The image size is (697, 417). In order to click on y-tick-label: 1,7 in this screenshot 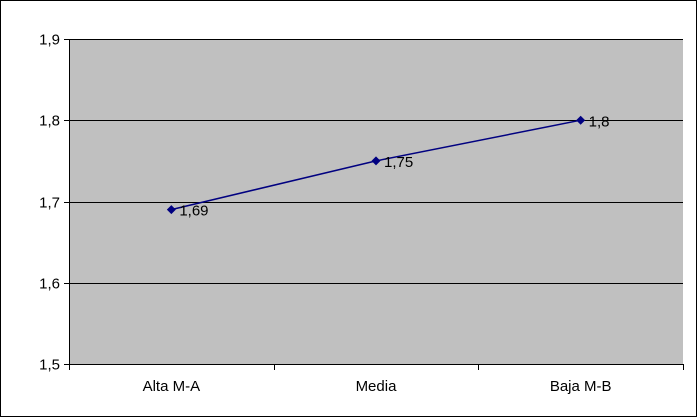, I will do `click(49, 203)`.